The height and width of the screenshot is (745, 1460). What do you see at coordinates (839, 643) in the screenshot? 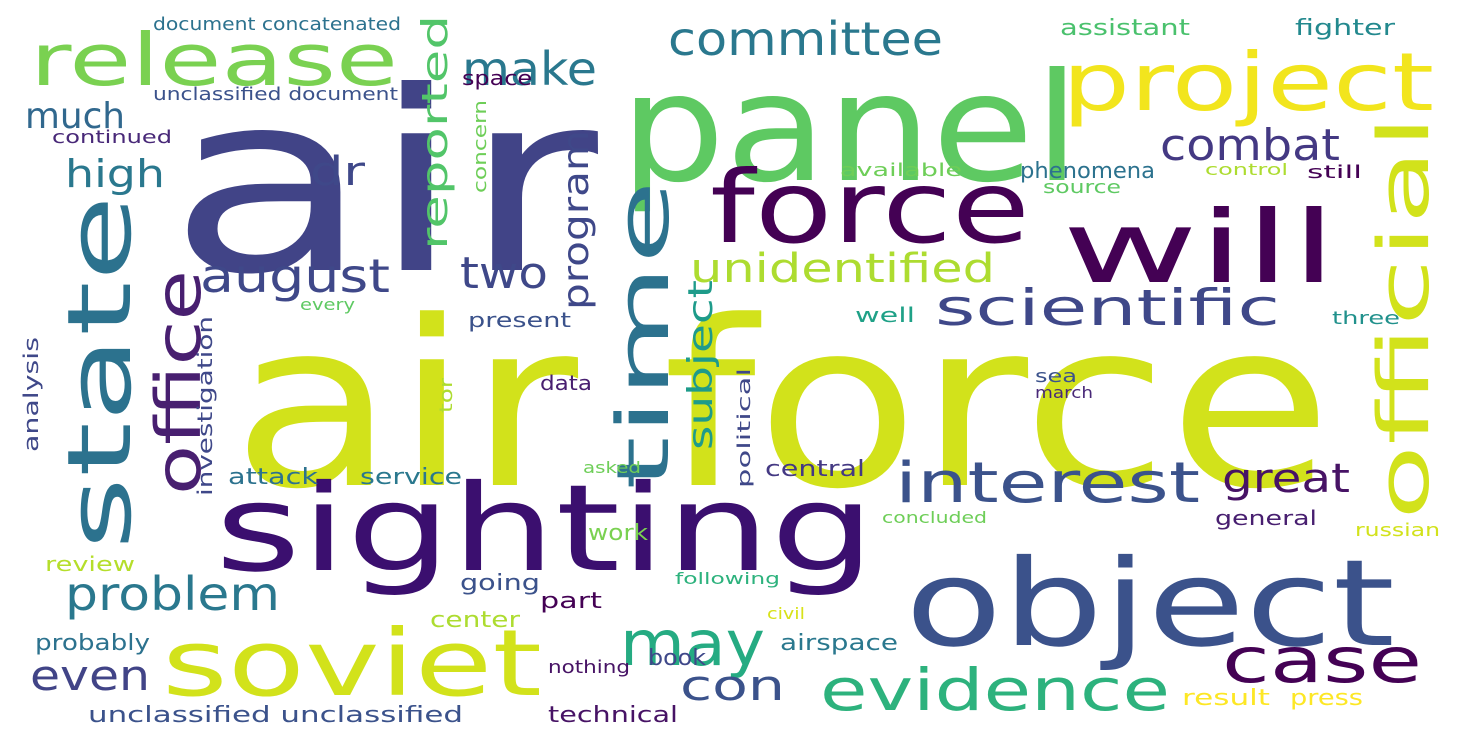
I see `word-airspace: airspace` at bounding box center [839, 643].